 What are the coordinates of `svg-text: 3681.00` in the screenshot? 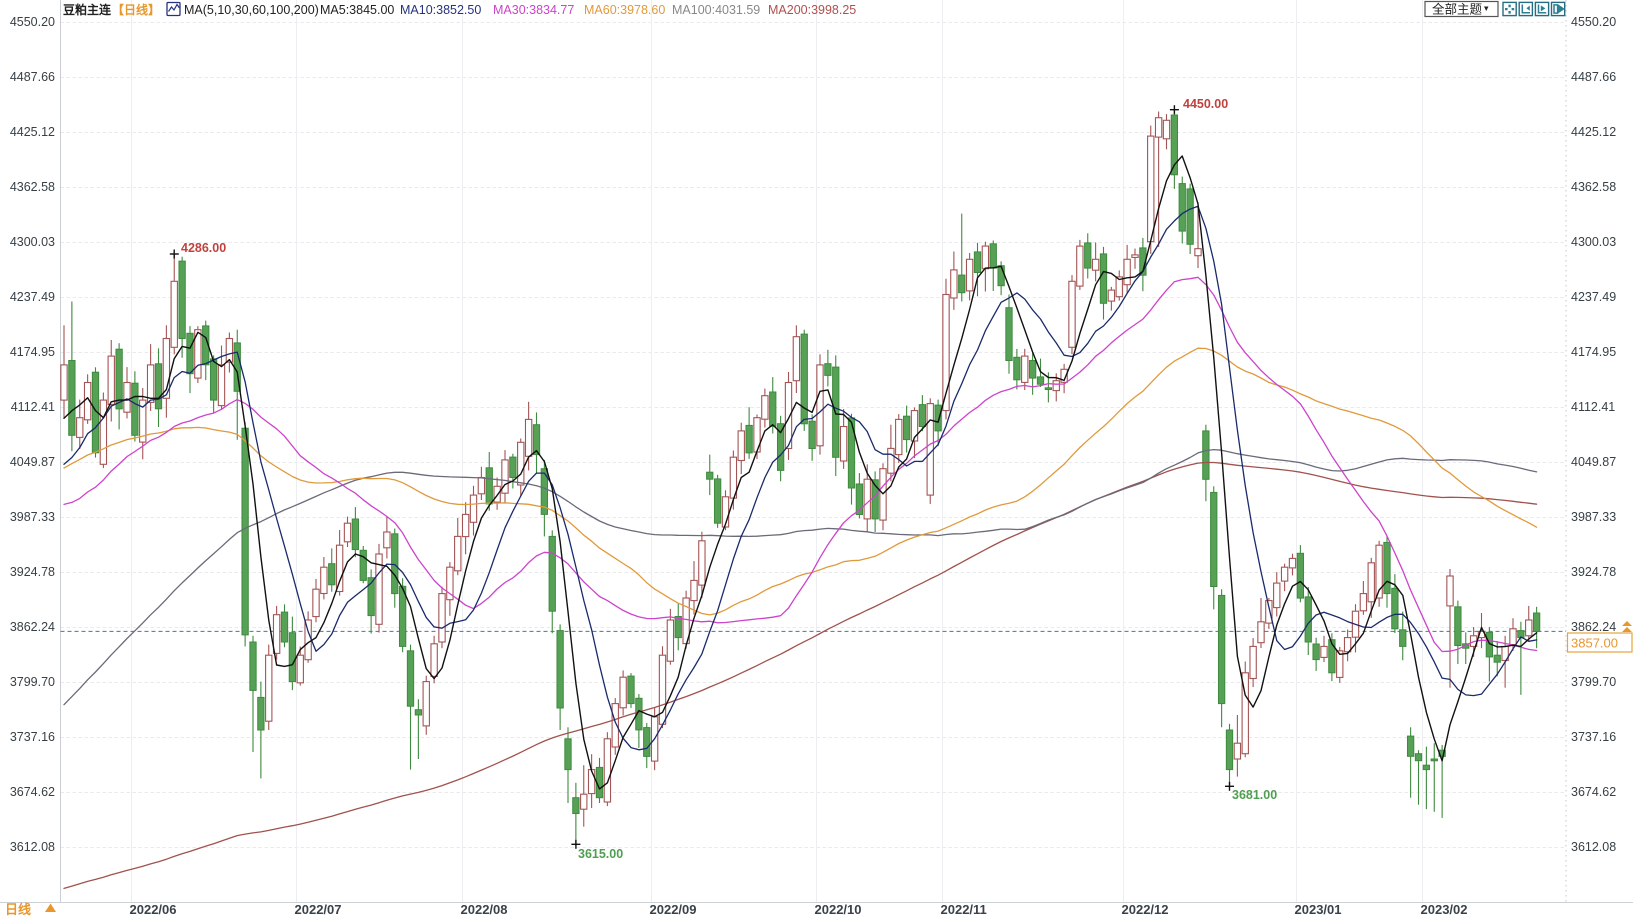 It's located at (1254, 795).